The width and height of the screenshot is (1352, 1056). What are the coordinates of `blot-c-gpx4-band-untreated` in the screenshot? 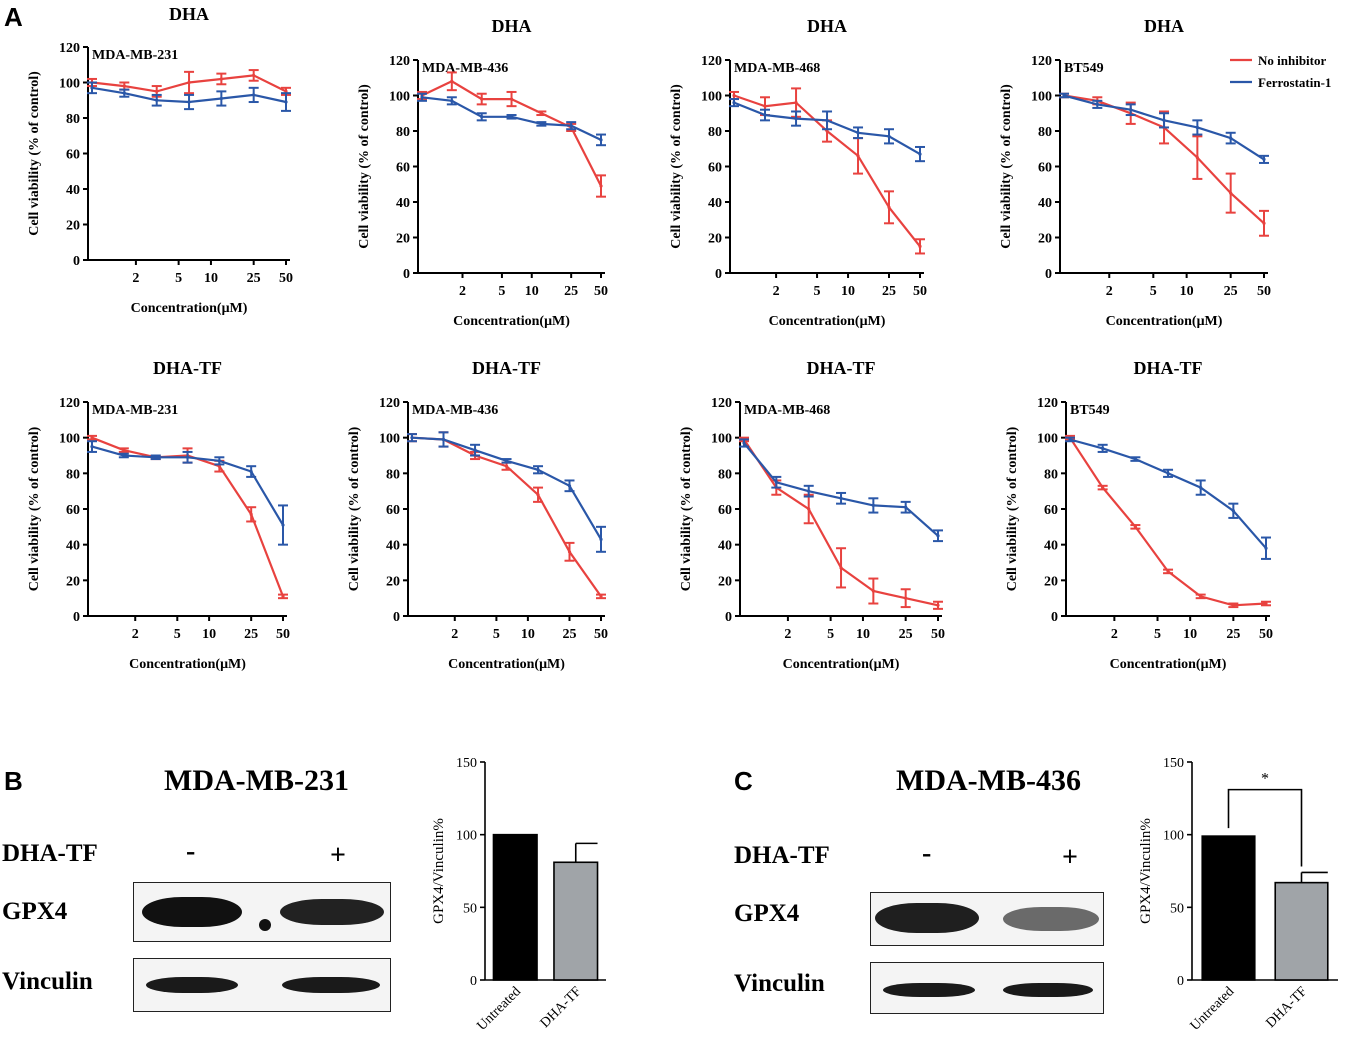 It's located at (927, 918).